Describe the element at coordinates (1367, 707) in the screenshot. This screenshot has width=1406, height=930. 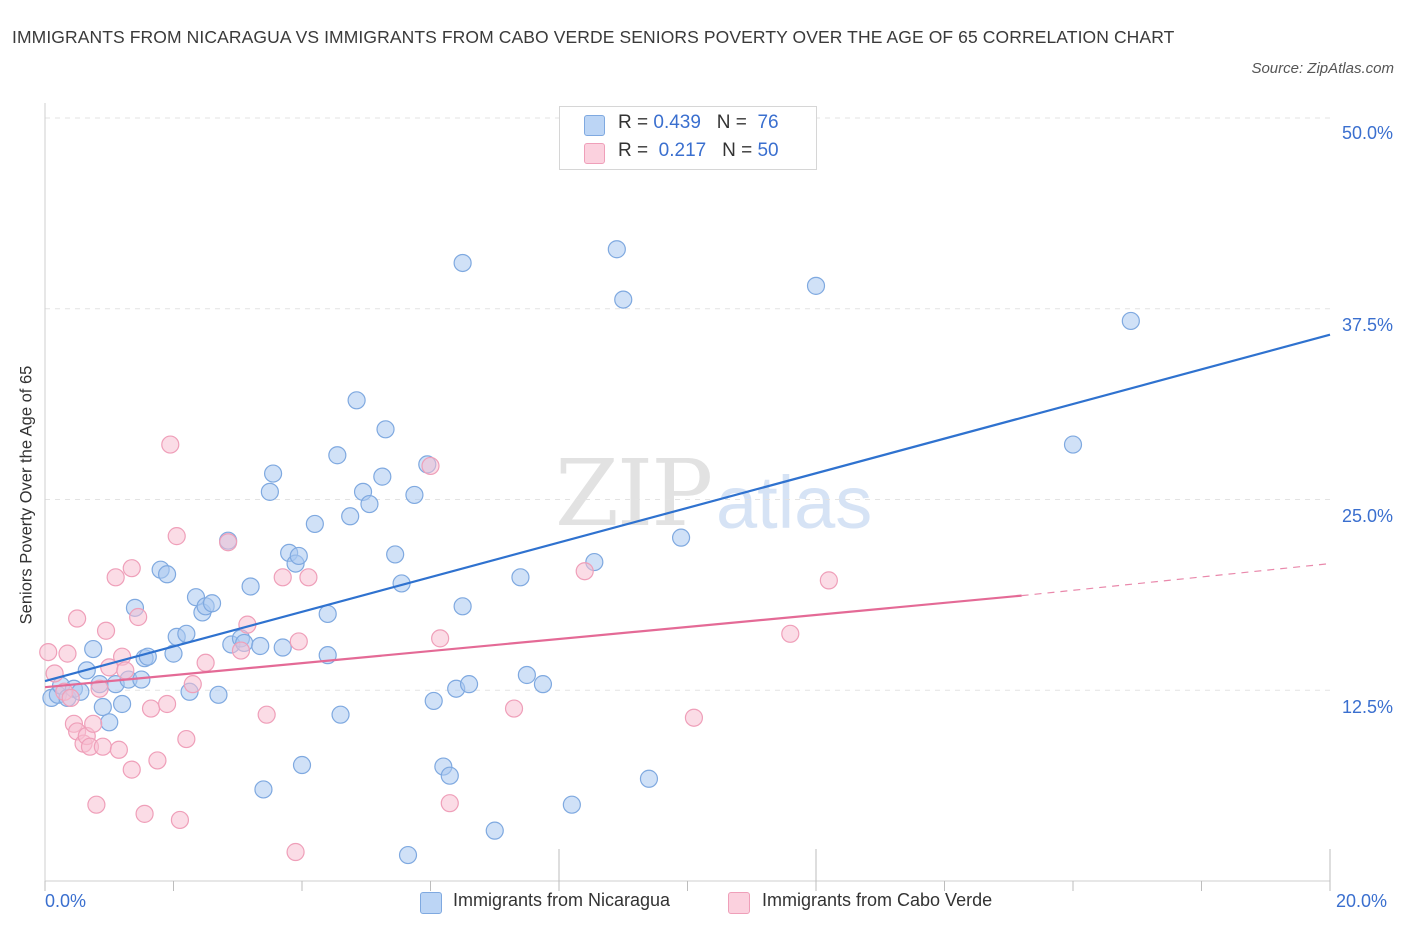
I see `y-tick-label-12-5: 12.5%` at that location.